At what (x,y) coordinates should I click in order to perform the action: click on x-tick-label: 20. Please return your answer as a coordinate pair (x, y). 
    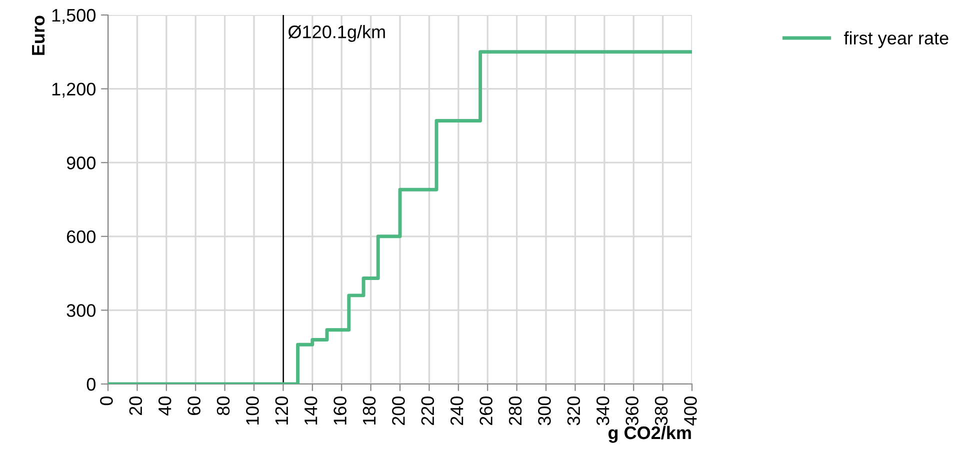
    Looking at the image, I should click on (135, 405).